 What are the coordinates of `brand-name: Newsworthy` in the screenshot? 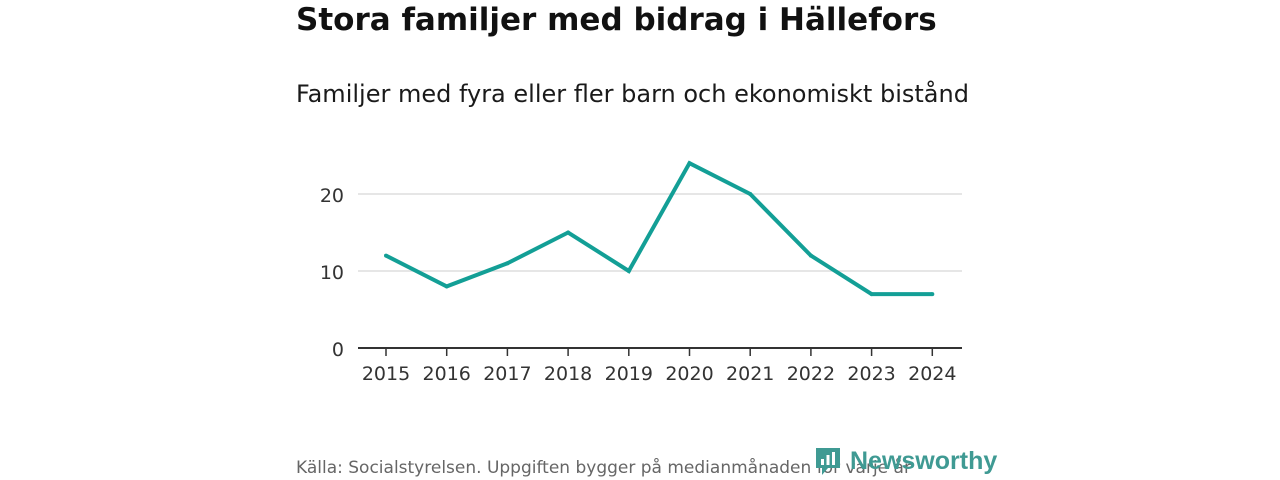 It's located at (924, 460).